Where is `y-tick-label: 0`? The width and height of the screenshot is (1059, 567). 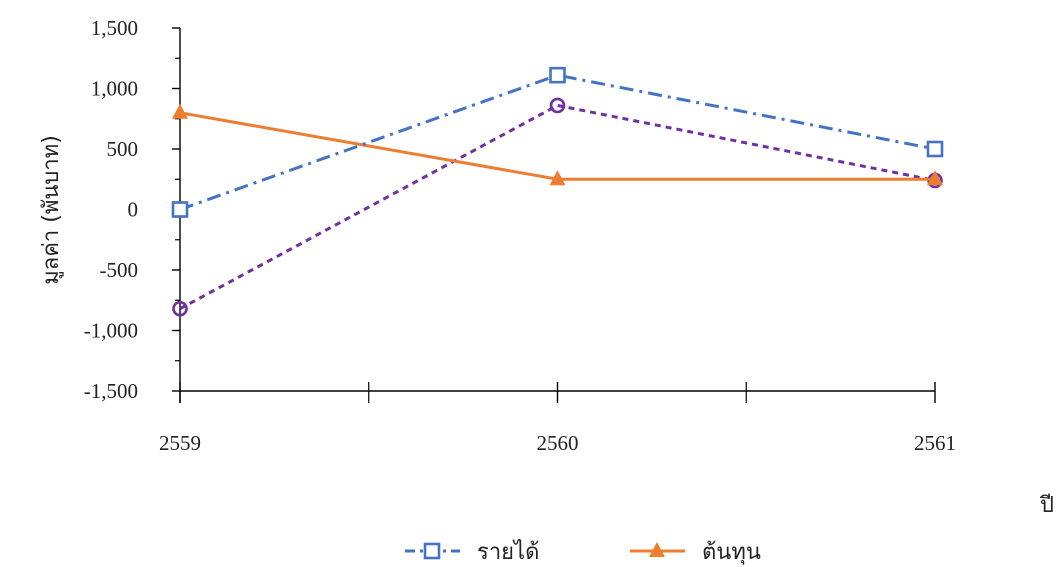
y-tick-label: 0 is located at coordinates (133, 210).